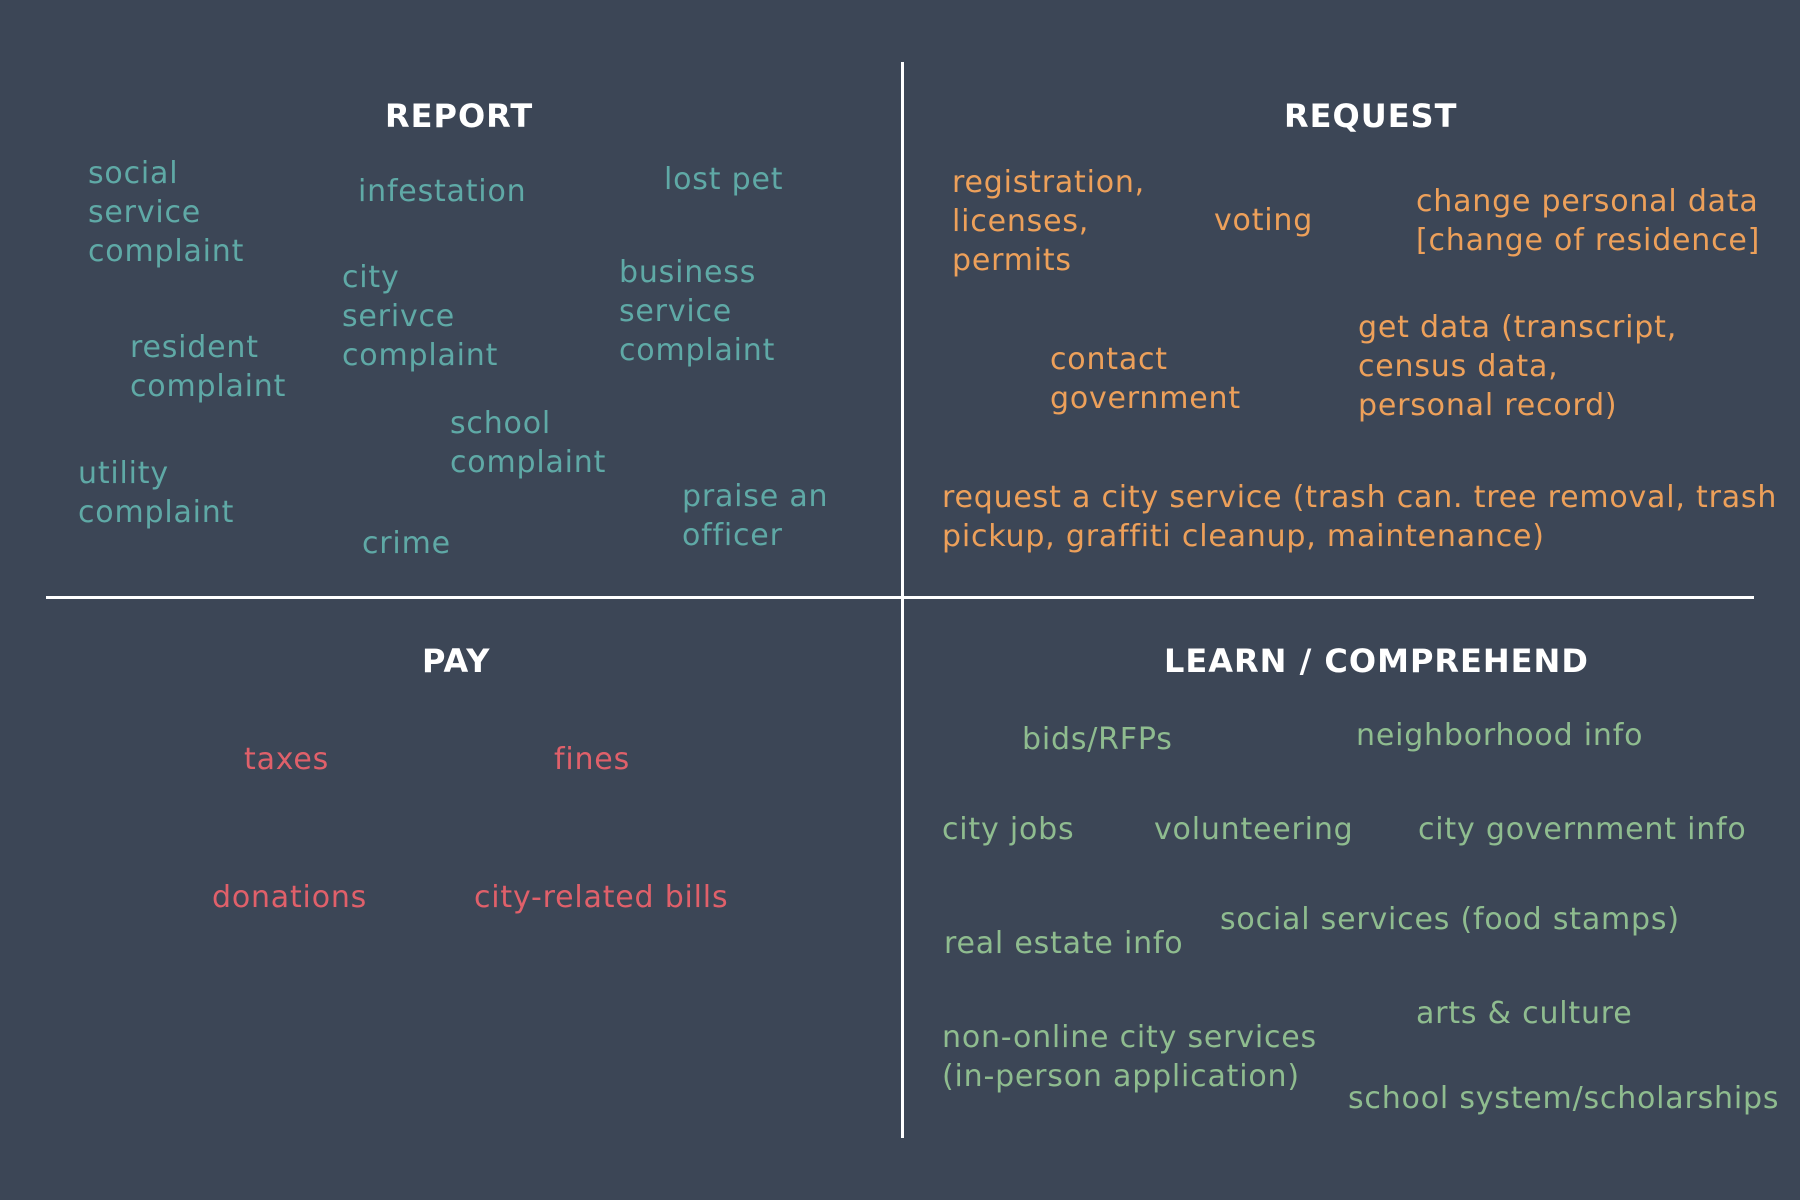 The height and width of the screenshot is (1200, 1800). What do you see at coordinates (1450, 919) in the screenshot?
I see `learn-item-social-services: social services (food stamps)` at bounding box center [1450, 919].